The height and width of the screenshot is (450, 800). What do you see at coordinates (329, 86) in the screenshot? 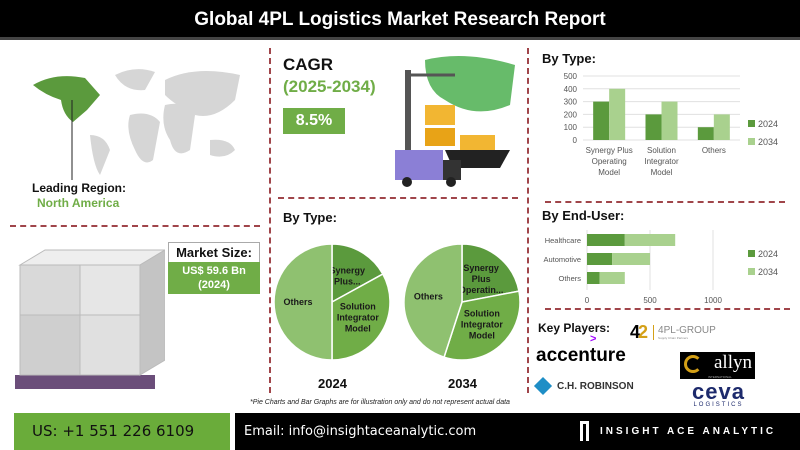
I see `cagr-period: (2025-2034)` at bounding box center [329, 86].